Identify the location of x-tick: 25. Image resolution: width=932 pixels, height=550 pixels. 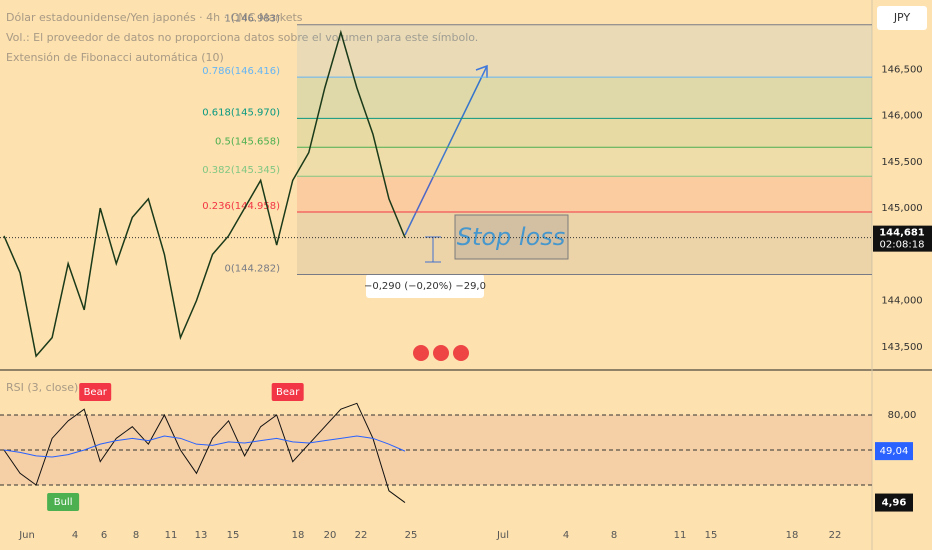
(411, 535).